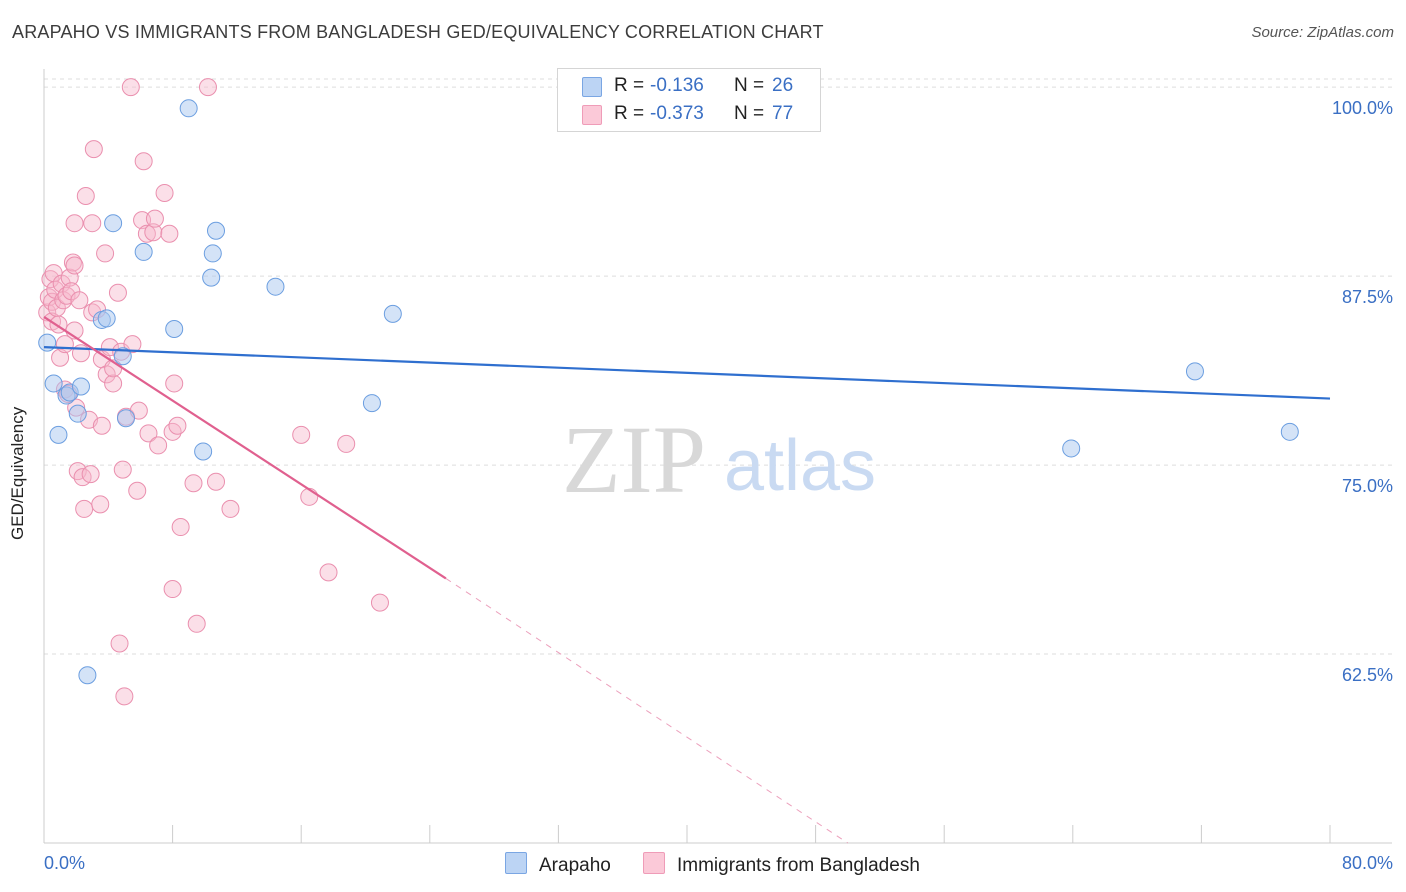 This screenshot has height=892, width=1406. Describe the element at coordinates (245, 447) in the screenshot. I see `trend-line-bangladesh` at that location.